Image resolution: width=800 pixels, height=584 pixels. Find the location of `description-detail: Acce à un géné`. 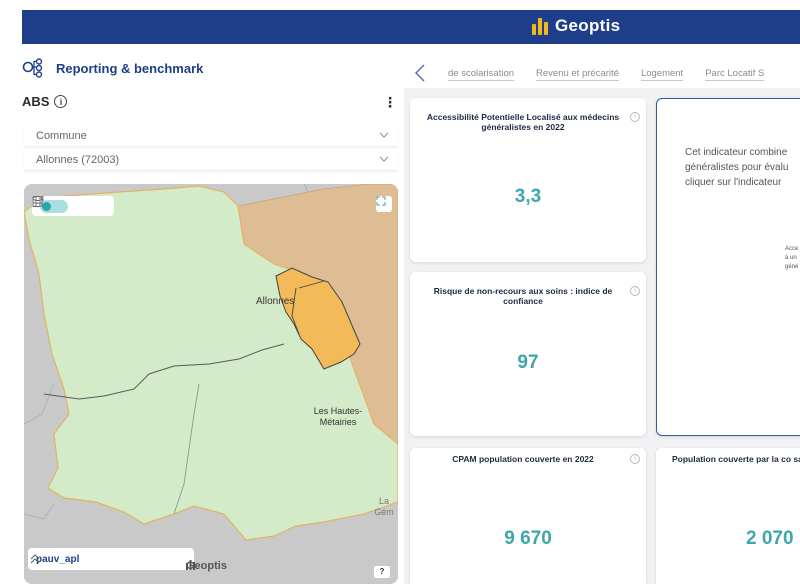

description-detail: Acce à un géné is located at coordinates (792, 258).